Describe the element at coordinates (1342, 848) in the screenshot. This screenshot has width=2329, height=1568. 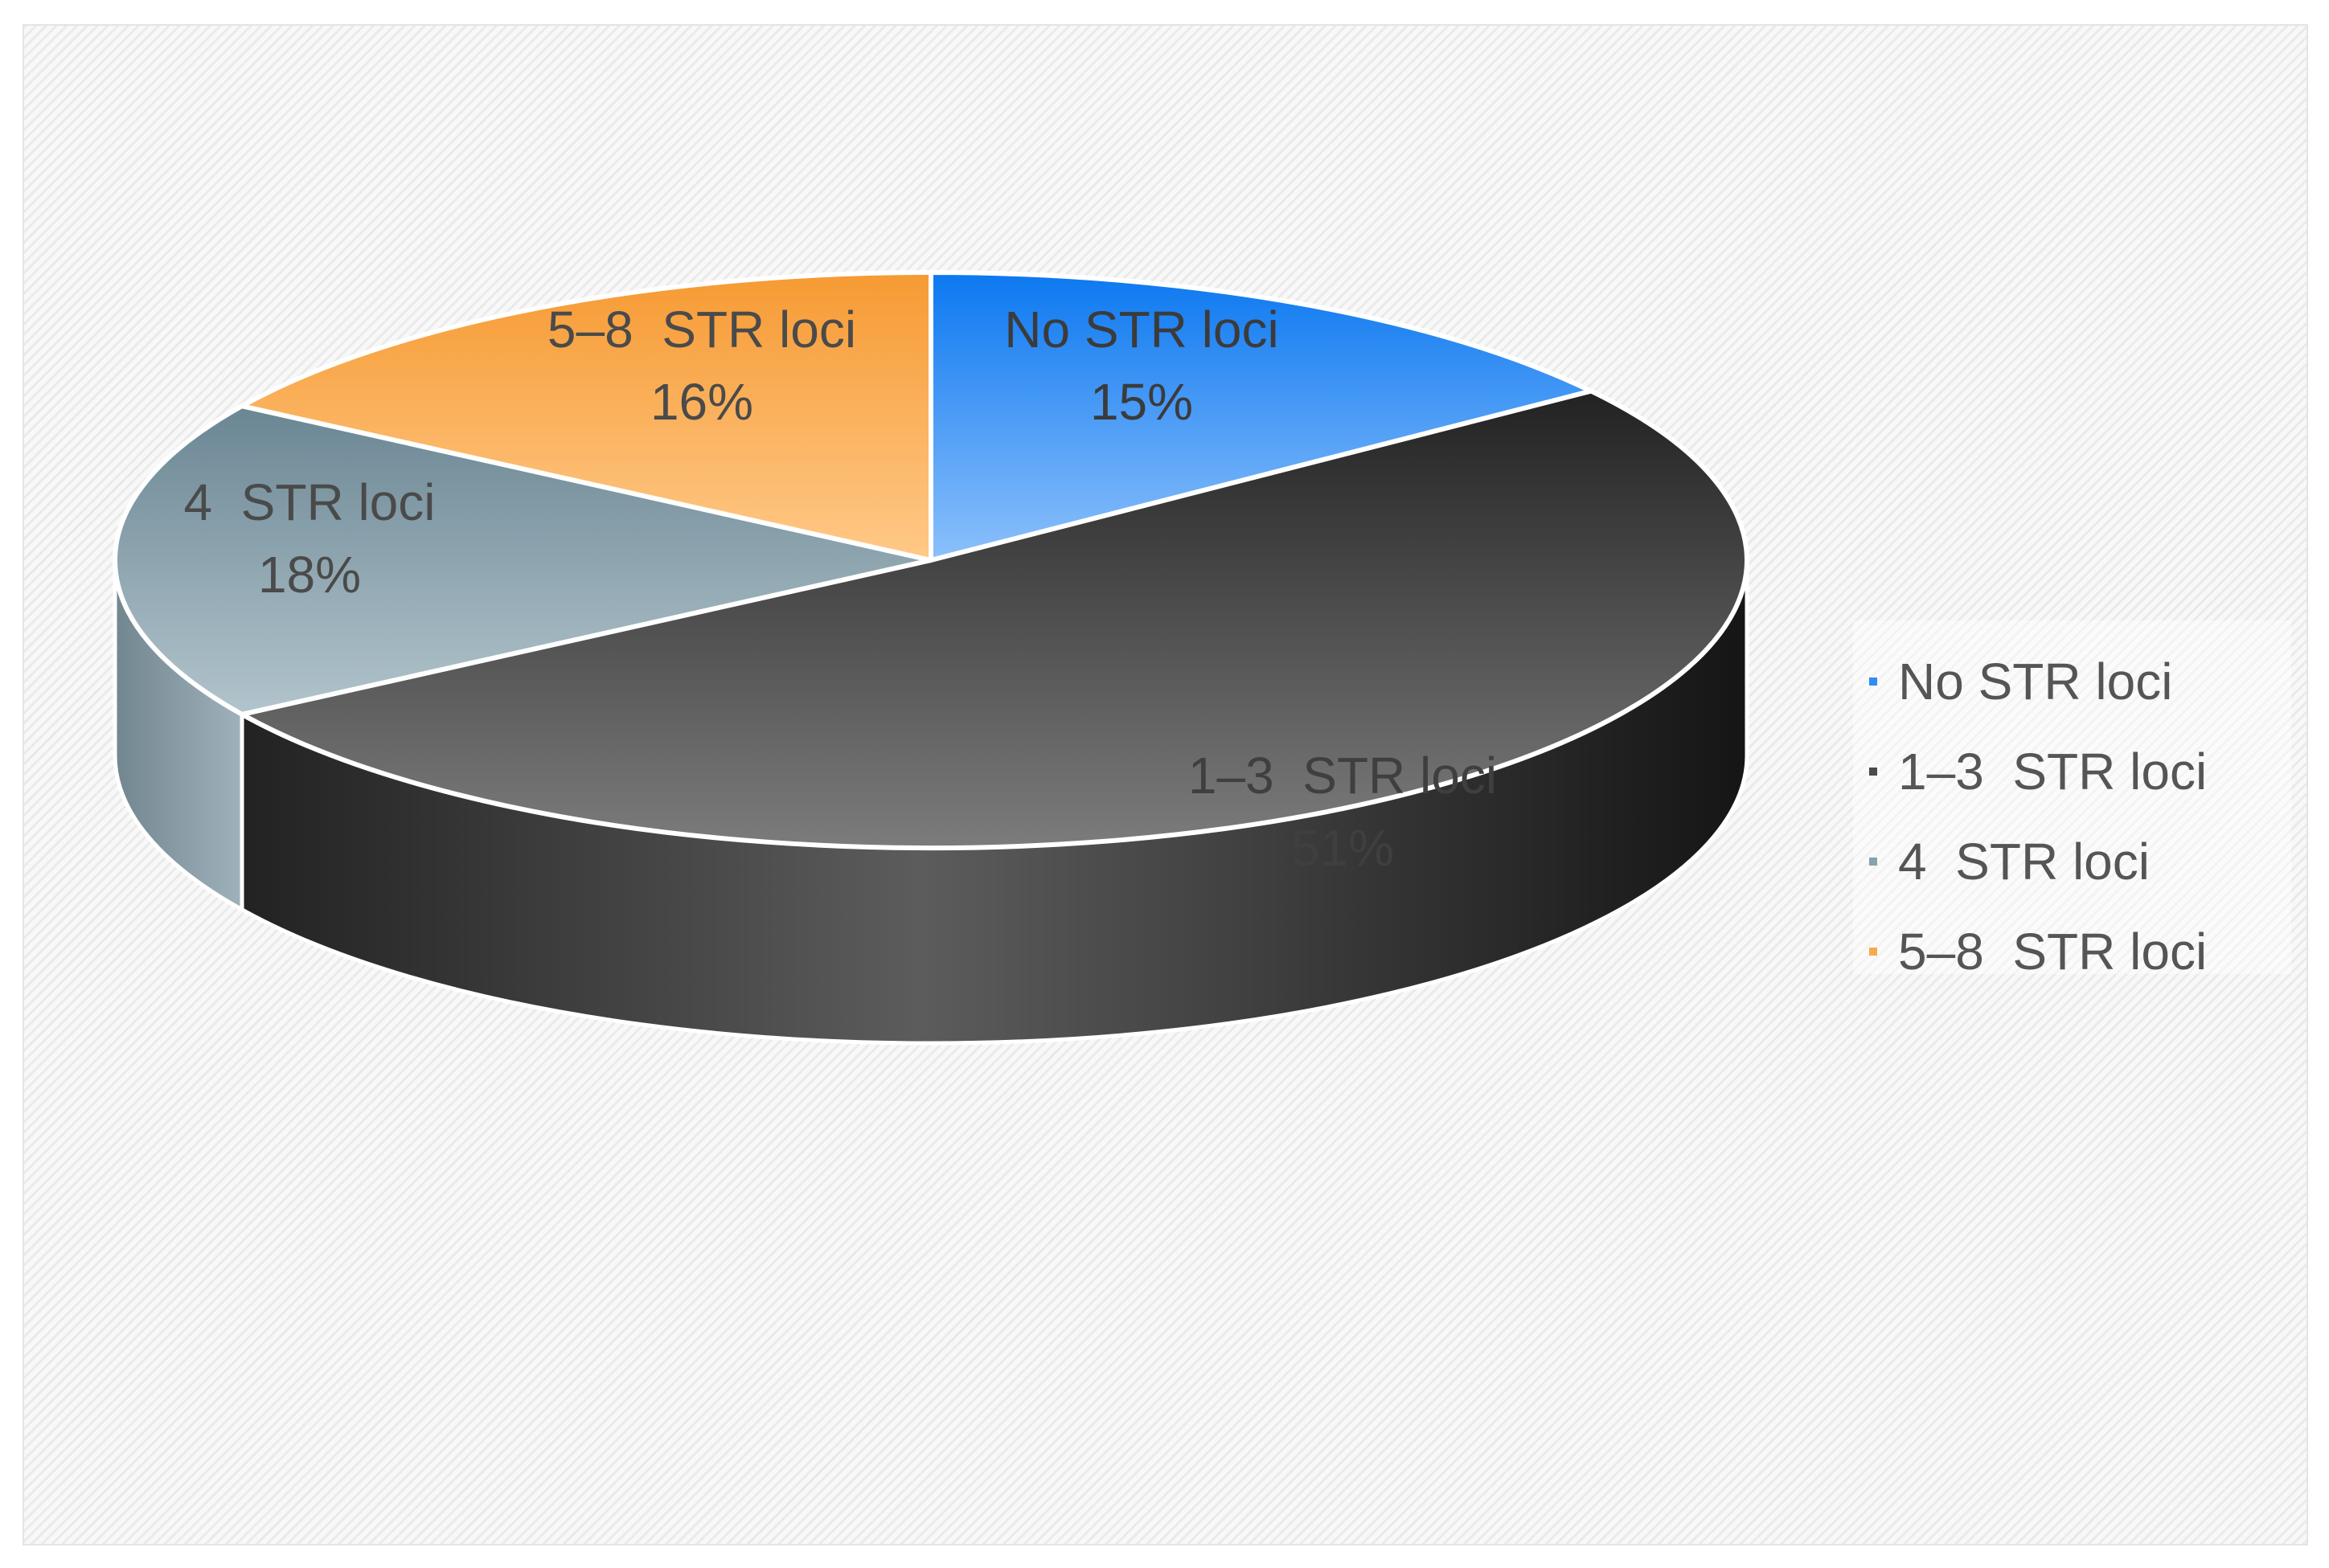
I see `slice-percent-1-3-str-loci: 51%` at that location.